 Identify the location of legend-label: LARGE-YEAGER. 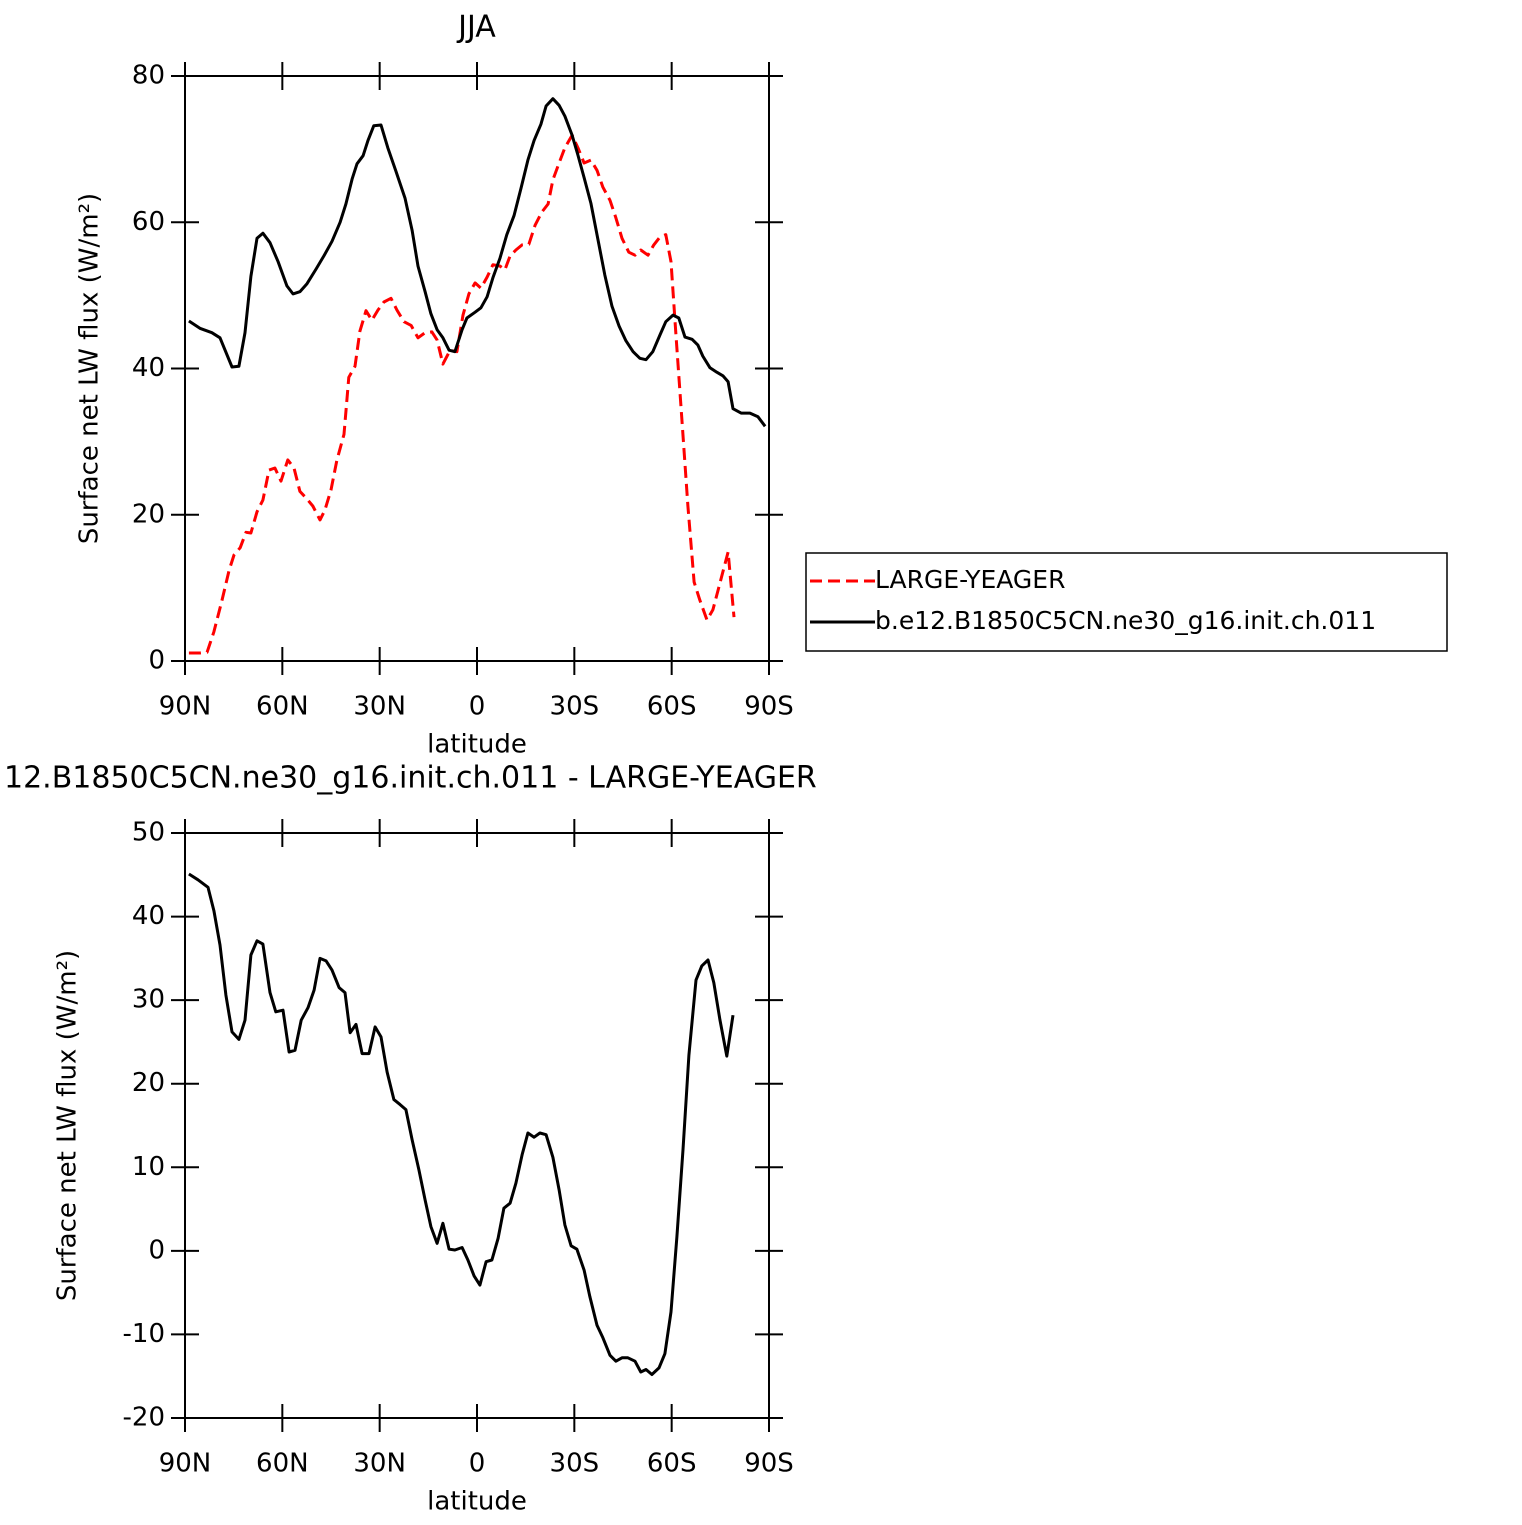
(970, 579).